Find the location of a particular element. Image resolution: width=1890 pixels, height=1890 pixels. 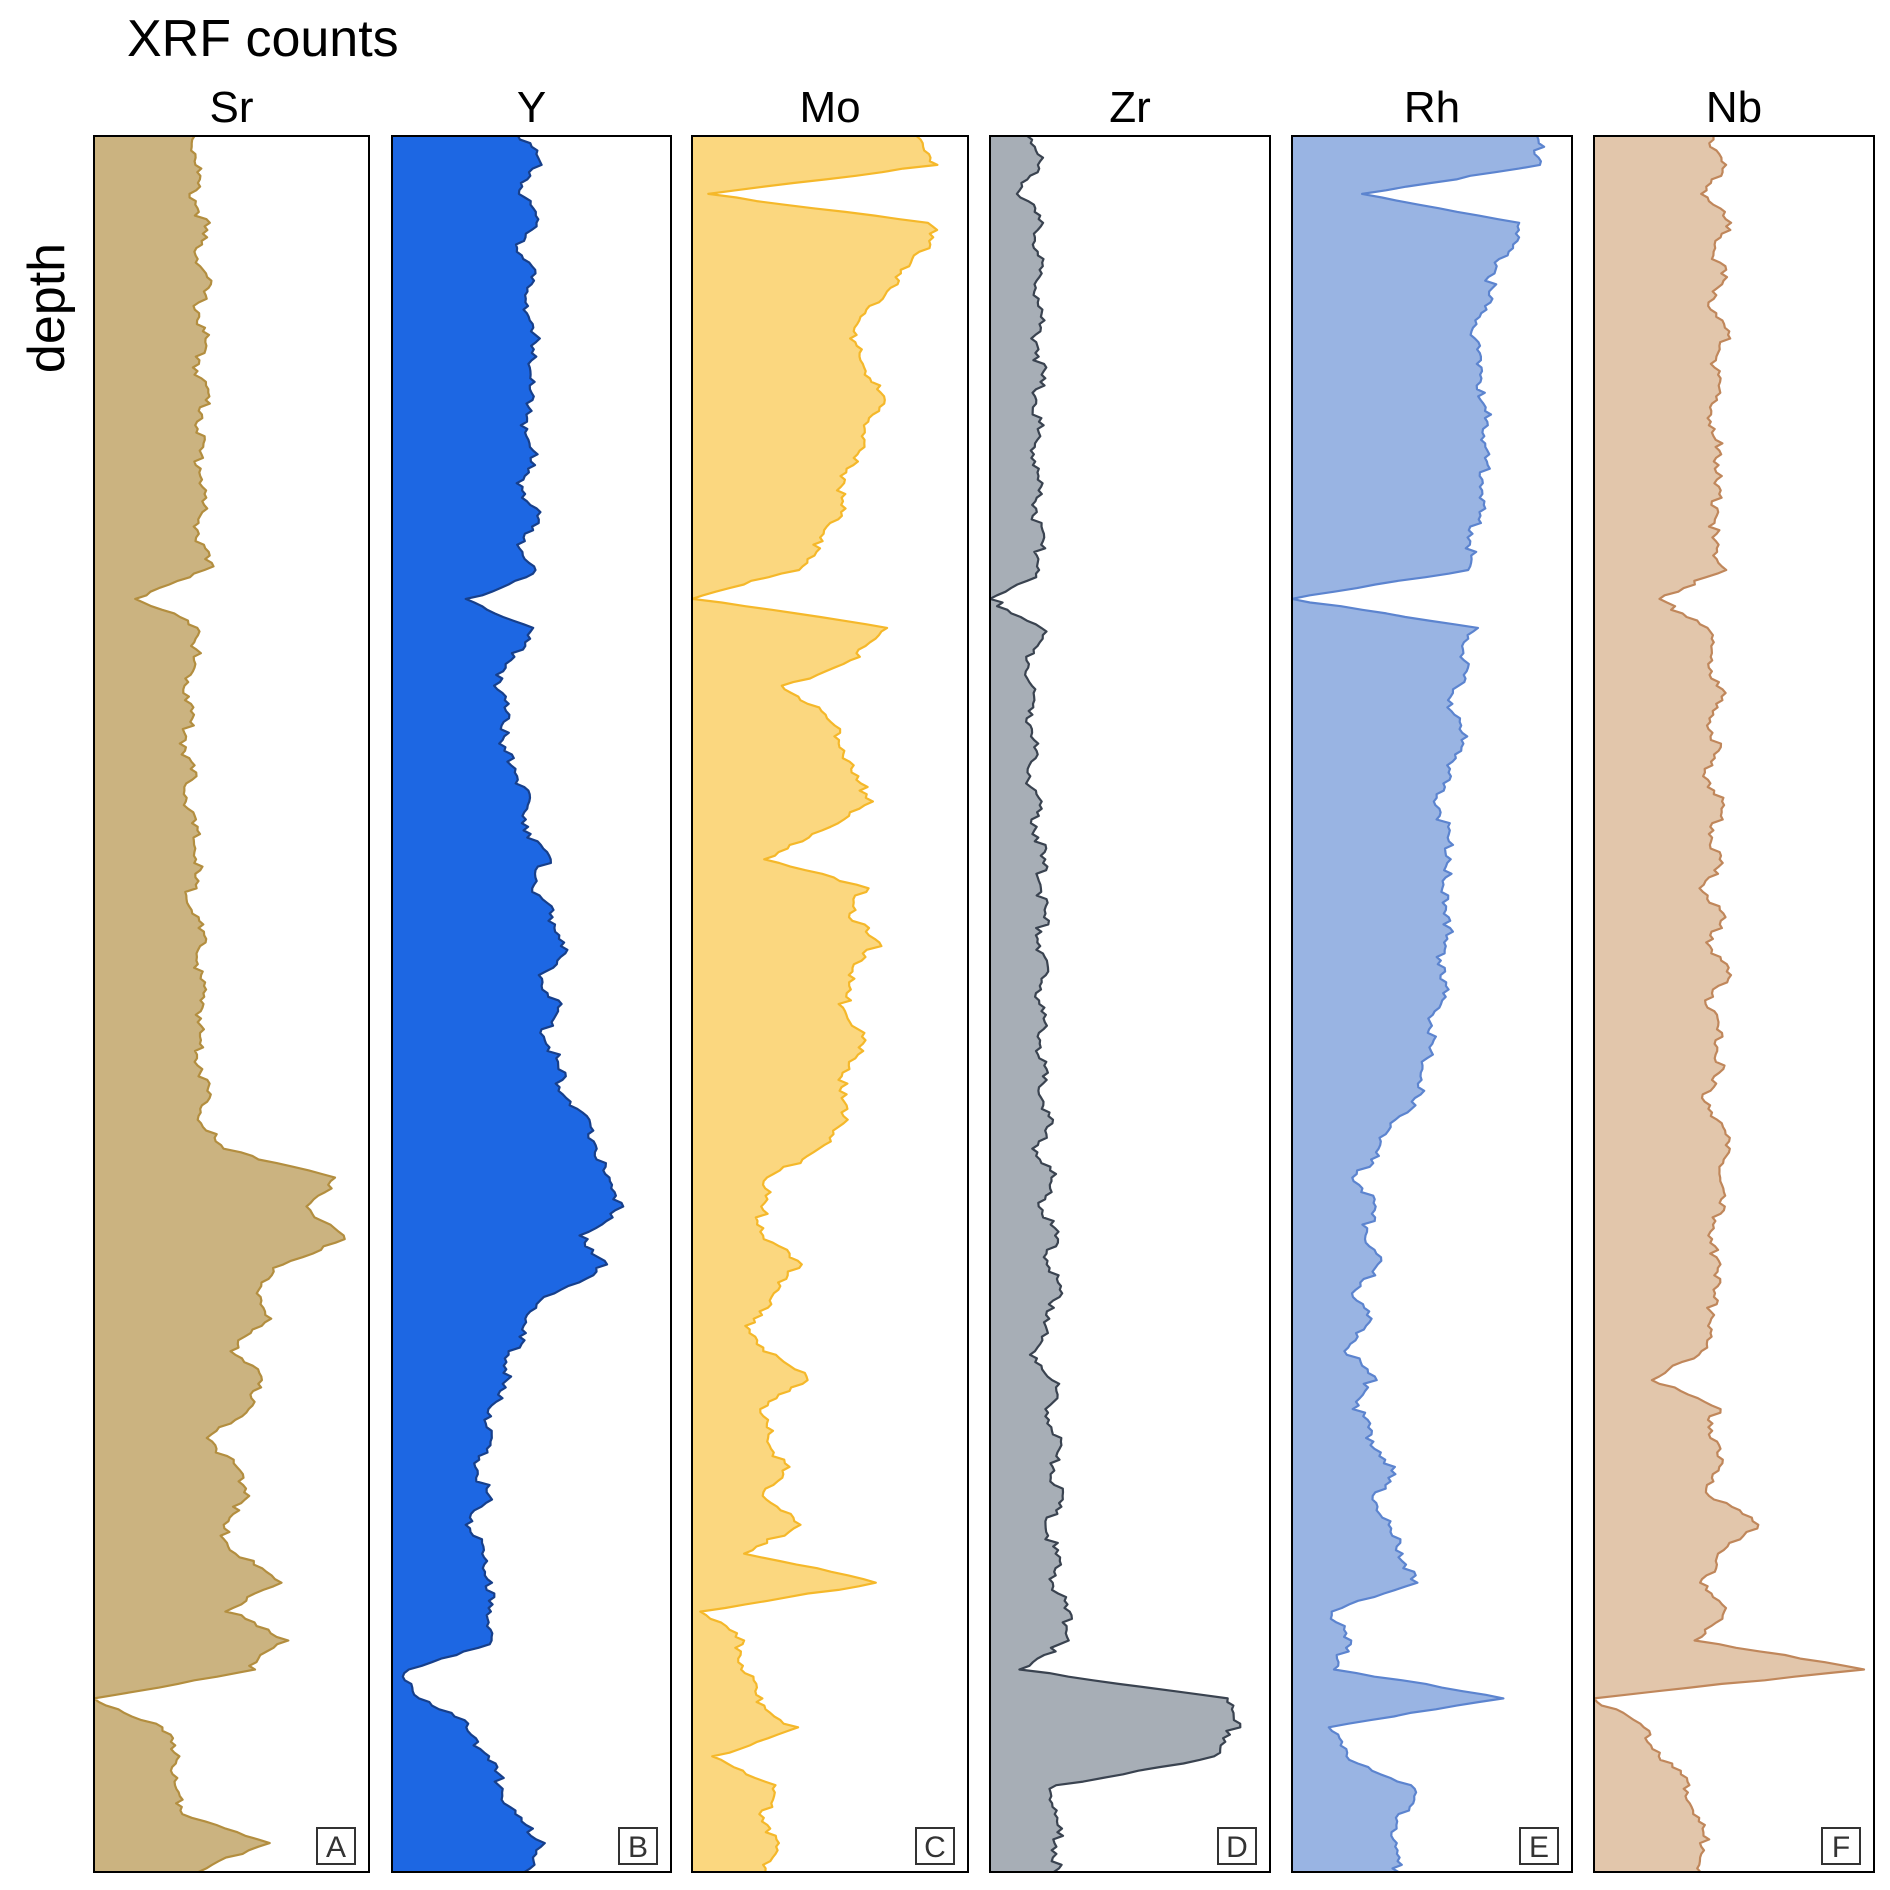

panel-letter-box-sr is located at coordinates (336, 1846).